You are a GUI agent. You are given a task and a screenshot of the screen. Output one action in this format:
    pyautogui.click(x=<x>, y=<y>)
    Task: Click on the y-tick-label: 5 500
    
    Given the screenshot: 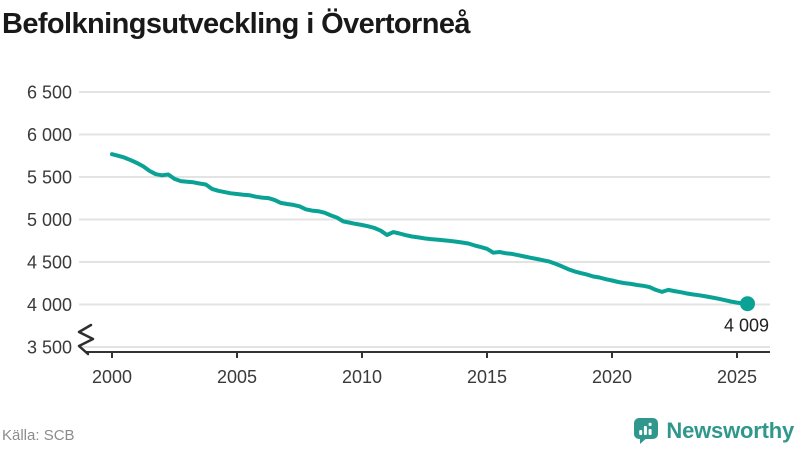 What is the action you would take?
    pyautogui.click(x=49, y=178)
    